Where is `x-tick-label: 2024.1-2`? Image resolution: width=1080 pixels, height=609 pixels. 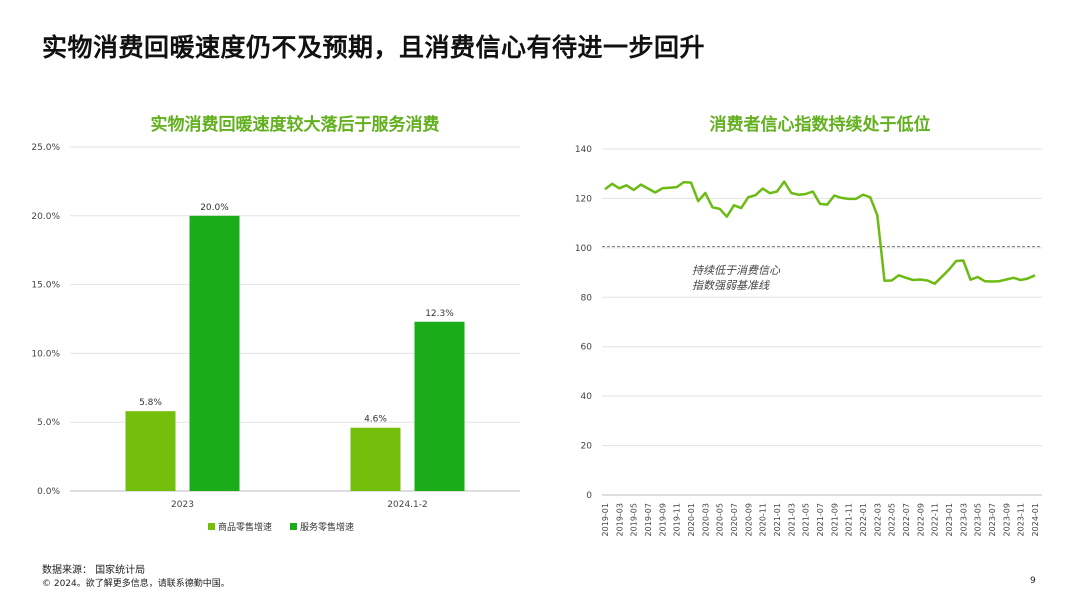 x-tick-label: 2024.1-2 is located at coordinates (407, 505).